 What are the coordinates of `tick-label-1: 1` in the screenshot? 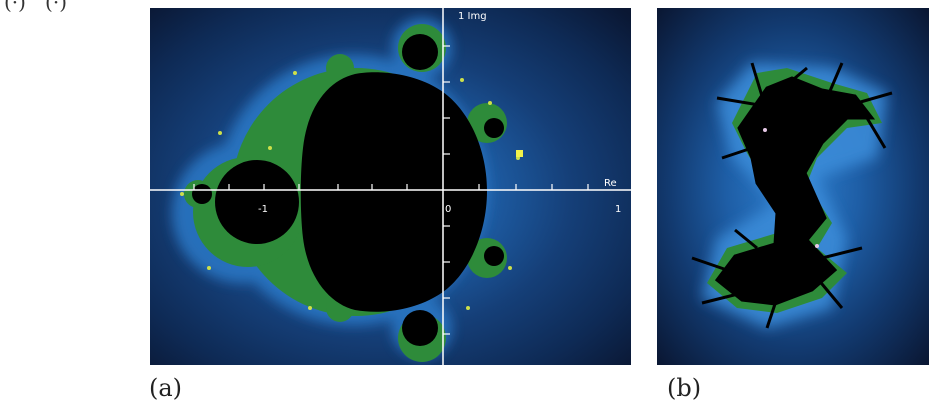 It's located at (618, 209).